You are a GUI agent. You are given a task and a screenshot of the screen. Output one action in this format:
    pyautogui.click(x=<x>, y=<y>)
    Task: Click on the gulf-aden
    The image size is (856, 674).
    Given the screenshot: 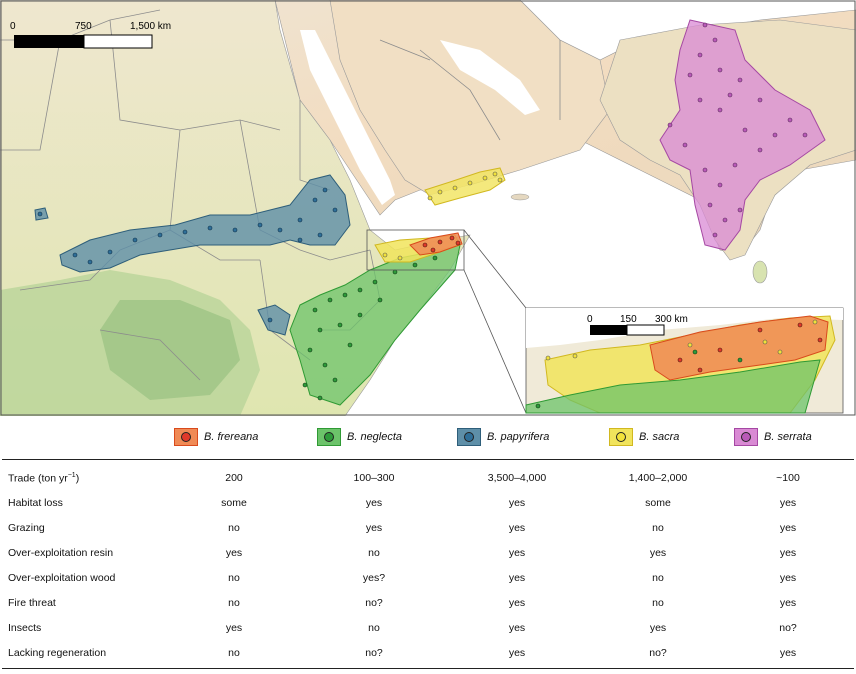 What is the action you would take?
    pyautogui.click(x=445, y=208)
    